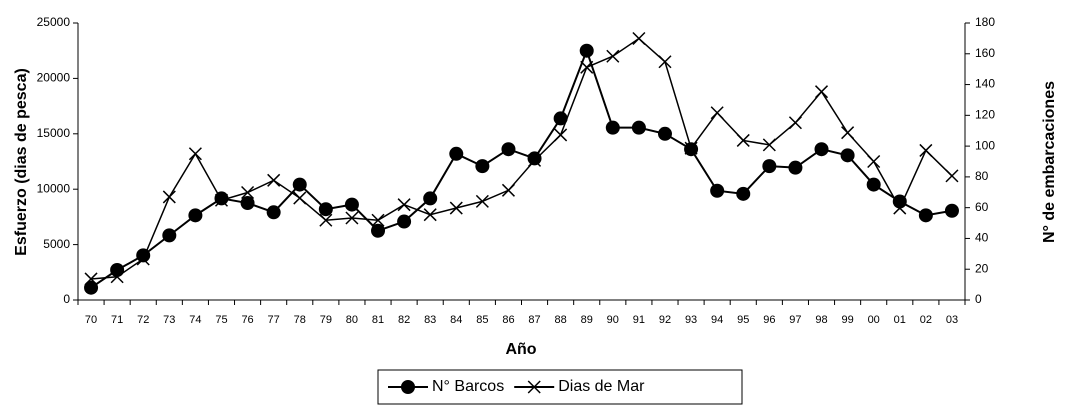 The image size is (1065, 405). I want to click on x-tick-label: 97, so click(795, 320).